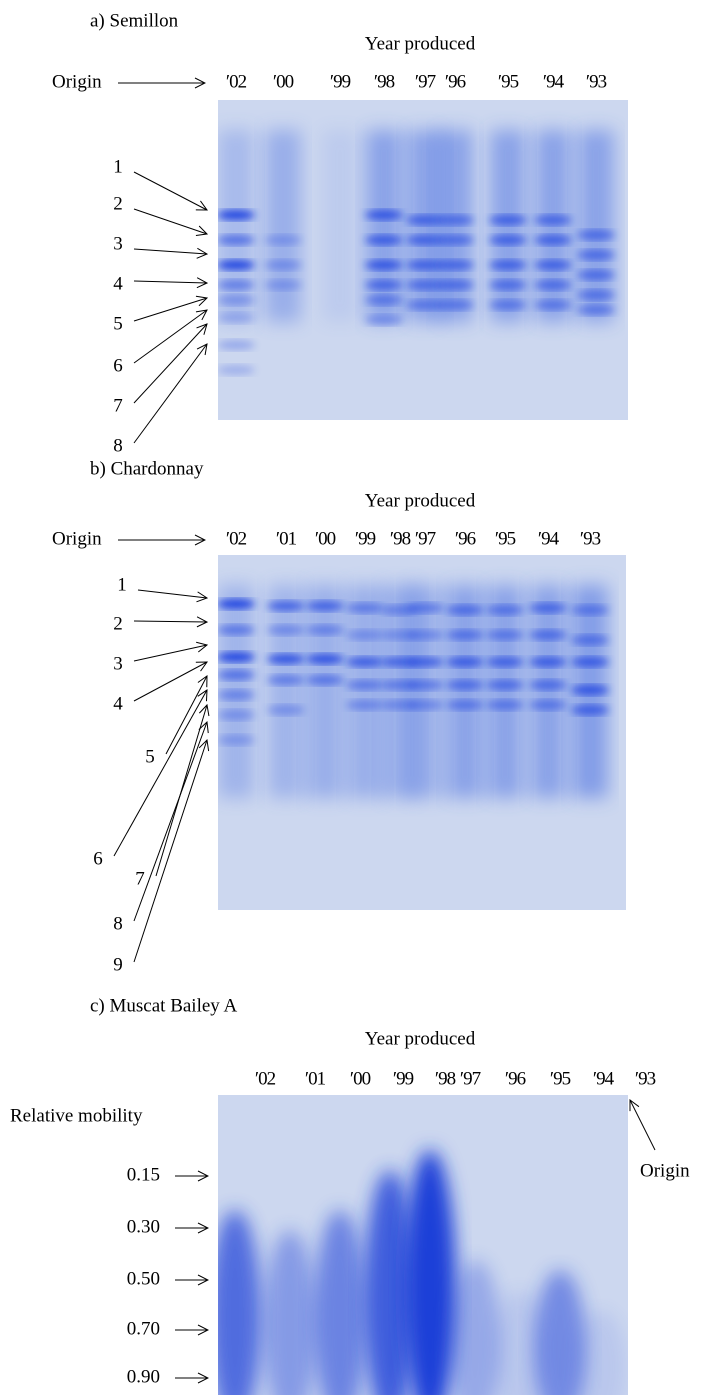 Image resolution: width=710 pixels, height=1396 pixels. What do you see at coordinates (76, 1115) in the screenshot?
I see `mobility-title: Relative mobility` at bounding box center [76, 1115].